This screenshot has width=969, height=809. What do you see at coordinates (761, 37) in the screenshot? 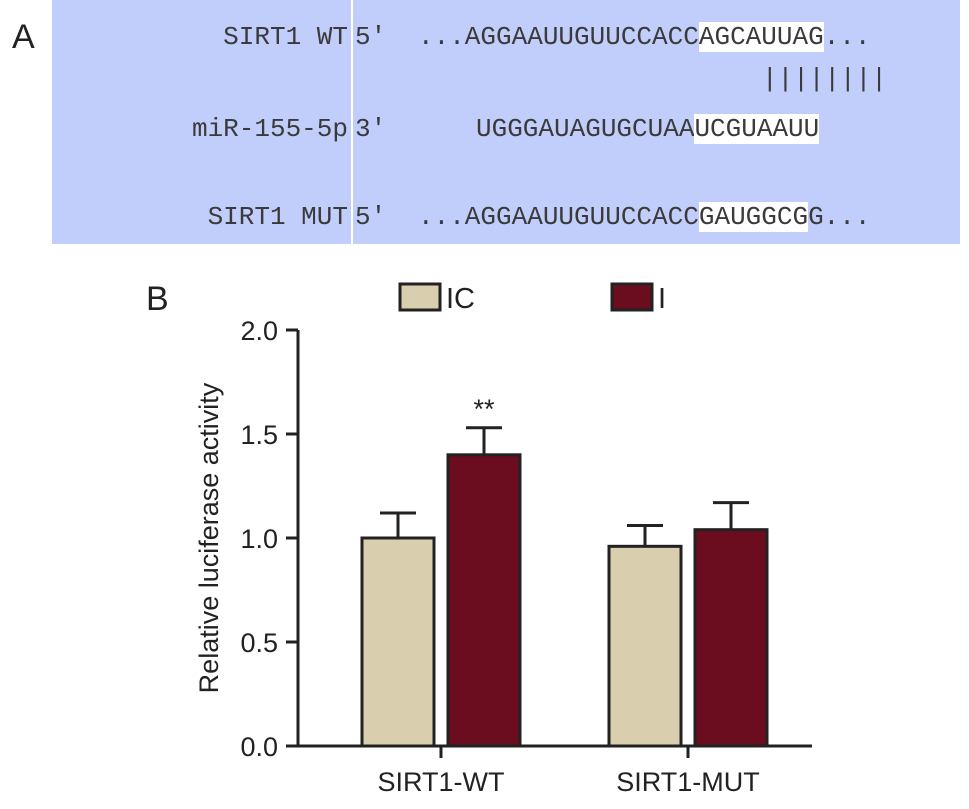
I see `seq-binding-site: AGCAUUAG` at bounding box center [761, 37].